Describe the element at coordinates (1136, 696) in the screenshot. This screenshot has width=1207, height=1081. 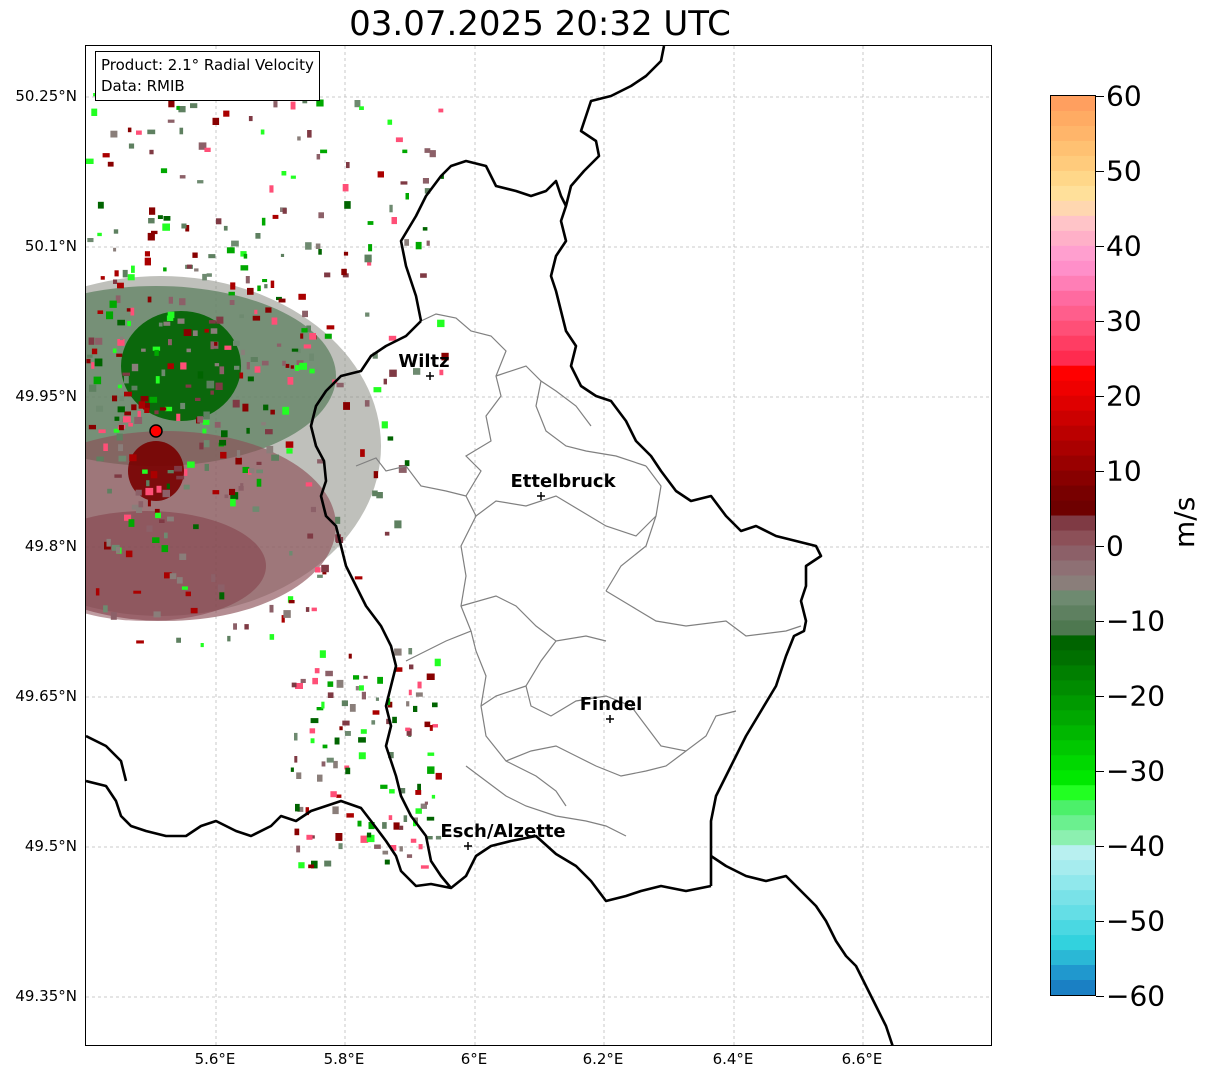
I see `colorbar-tick-label: −20` at that location.